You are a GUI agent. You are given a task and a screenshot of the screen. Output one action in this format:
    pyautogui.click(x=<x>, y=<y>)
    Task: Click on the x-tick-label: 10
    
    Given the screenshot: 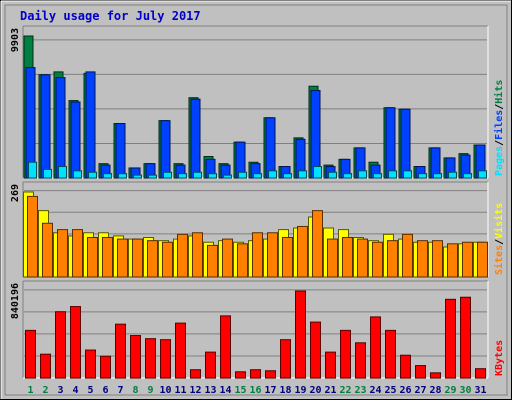 What is the action you would take?
    pyautogui.click(x=165, y=390)
    